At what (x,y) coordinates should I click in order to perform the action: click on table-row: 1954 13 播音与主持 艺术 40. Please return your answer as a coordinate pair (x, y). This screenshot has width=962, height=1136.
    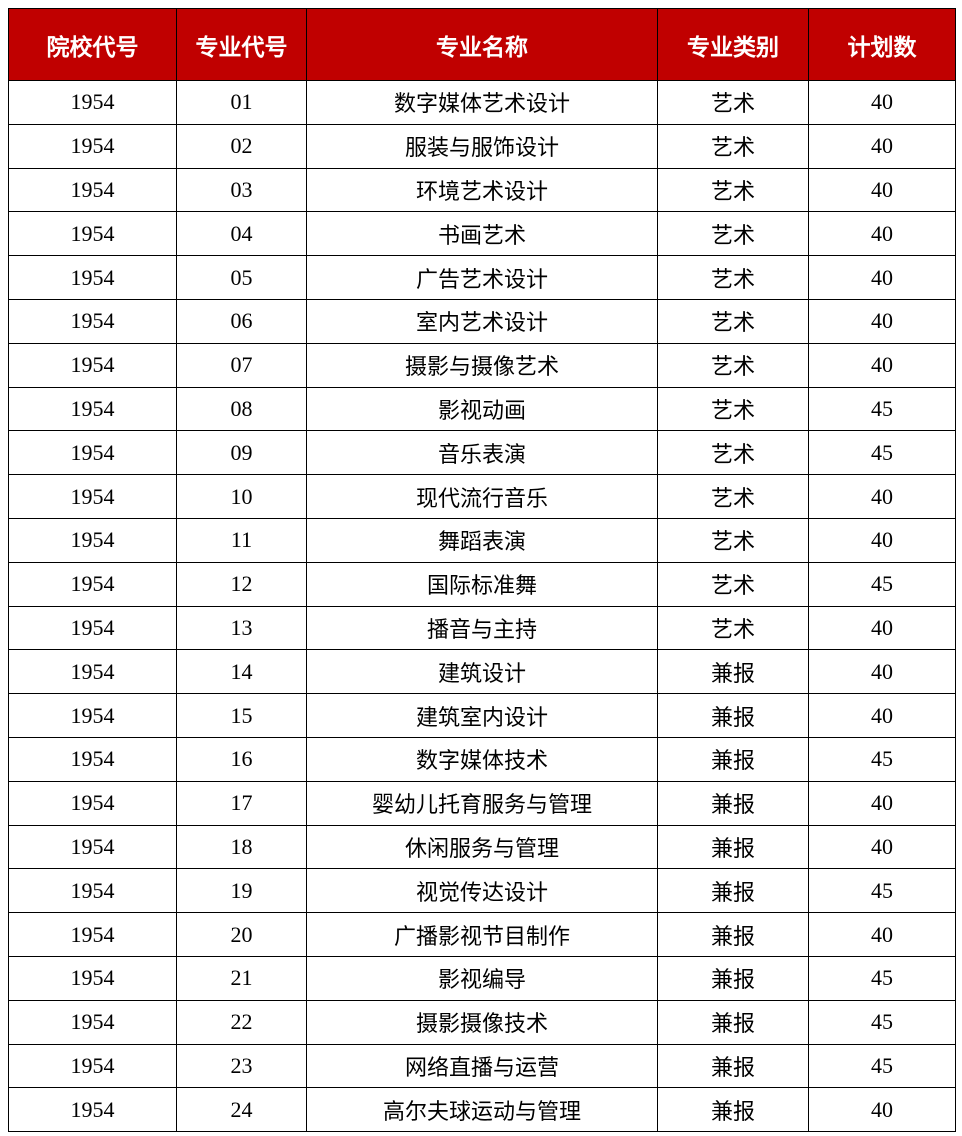
    Looking at the image, I should click on (482, 628).